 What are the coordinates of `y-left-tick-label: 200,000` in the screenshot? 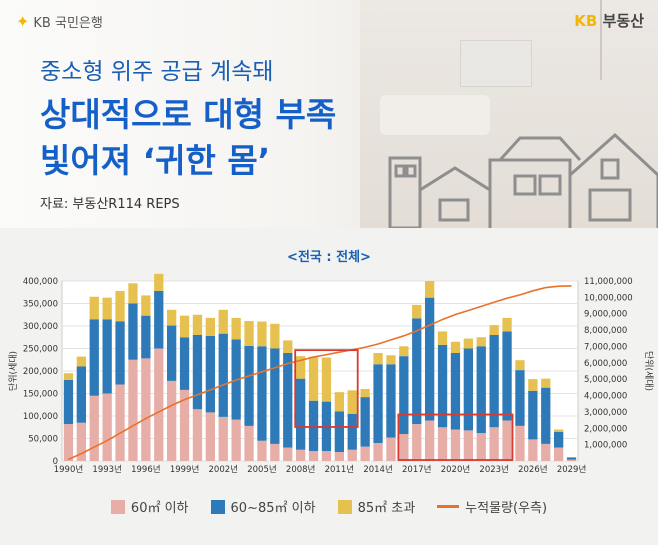 It's located at (40, 372).